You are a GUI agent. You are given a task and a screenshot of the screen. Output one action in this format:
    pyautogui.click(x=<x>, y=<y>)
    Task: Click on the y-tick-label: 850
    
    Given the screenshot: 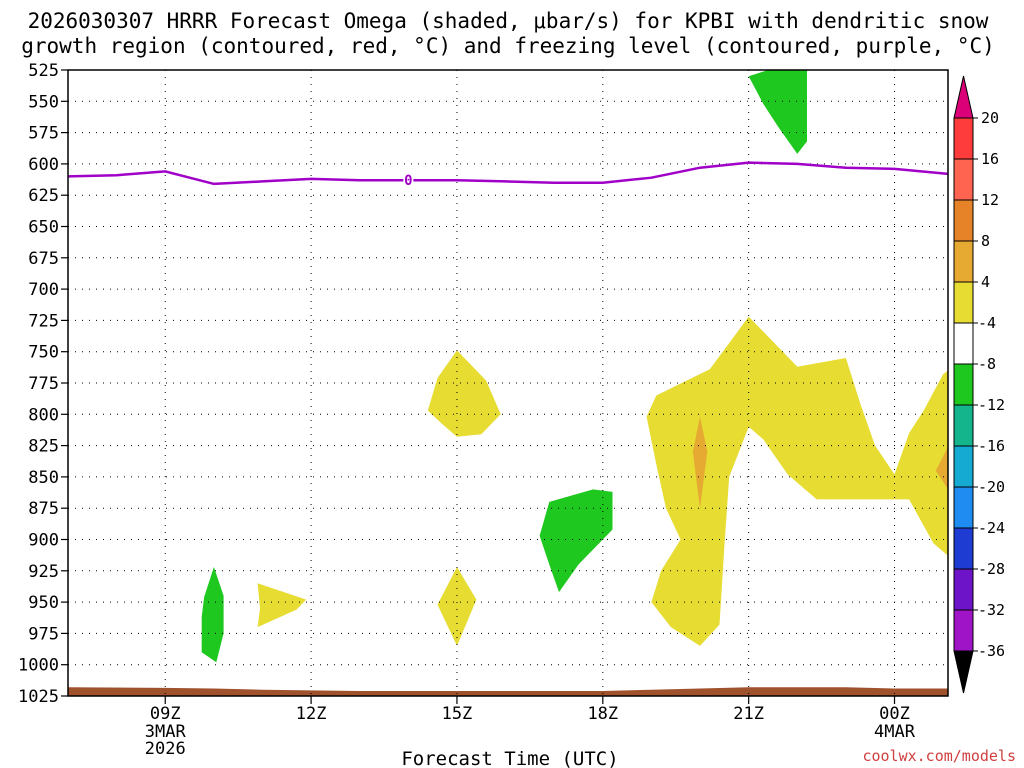 What is the action you would take?
    pyautogui.click(x=43, y=478)
    